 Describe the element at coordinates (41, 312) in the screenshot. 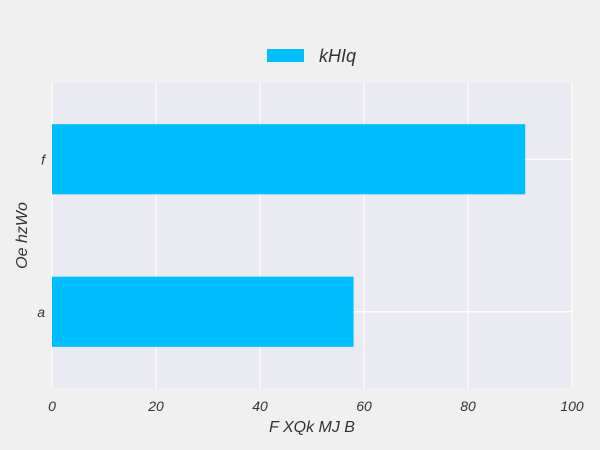

I see `y-tick-label: a` at that location.